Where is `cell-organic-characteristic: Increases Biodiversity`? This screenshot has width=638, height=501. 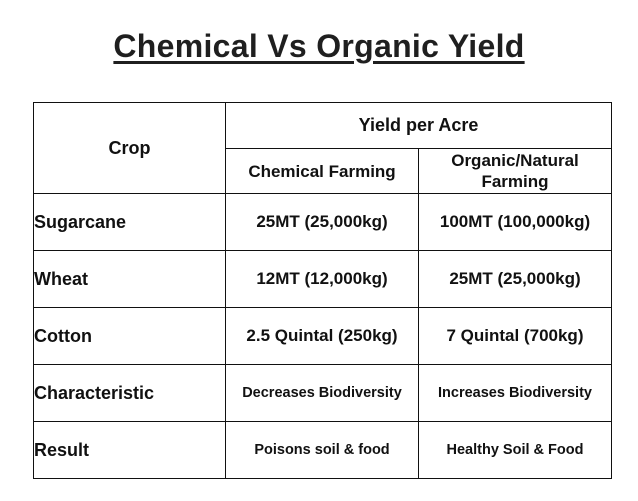 cell-organic-characteristic: Increases Biodiversity is located at coordinates (515, 393).